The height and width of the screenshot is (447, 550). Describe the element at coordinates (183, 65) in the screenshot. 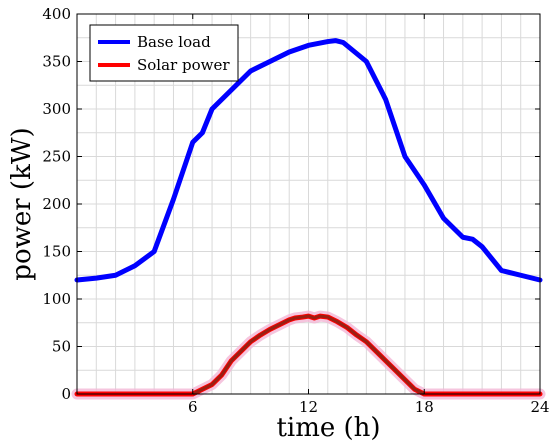

I see `legend-label-solar-power: Solar power` at that location.